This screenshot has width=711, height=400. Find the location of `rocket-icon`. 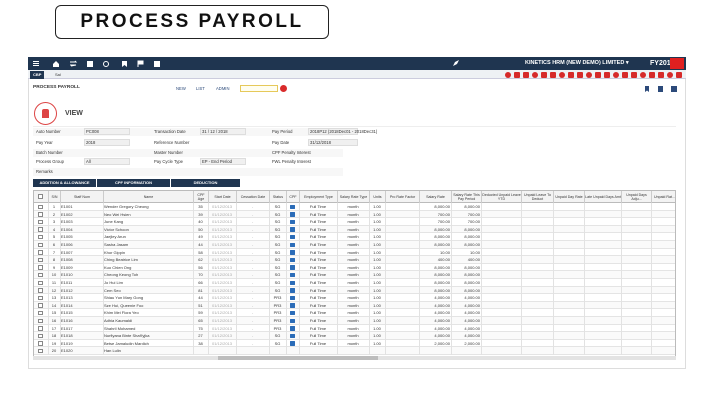

rocket-icon is located at coordinates (456, 63).